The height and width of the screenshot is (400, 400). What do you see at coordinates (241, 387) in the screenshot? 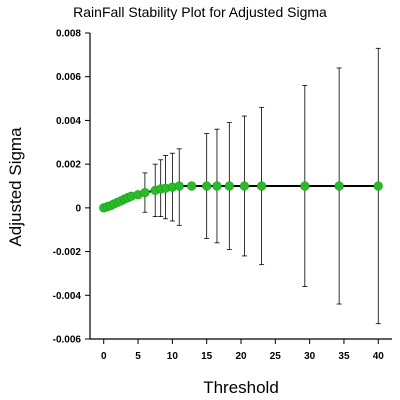
I see `x-axis-label: Threshold` at bounding box center [241, 387].